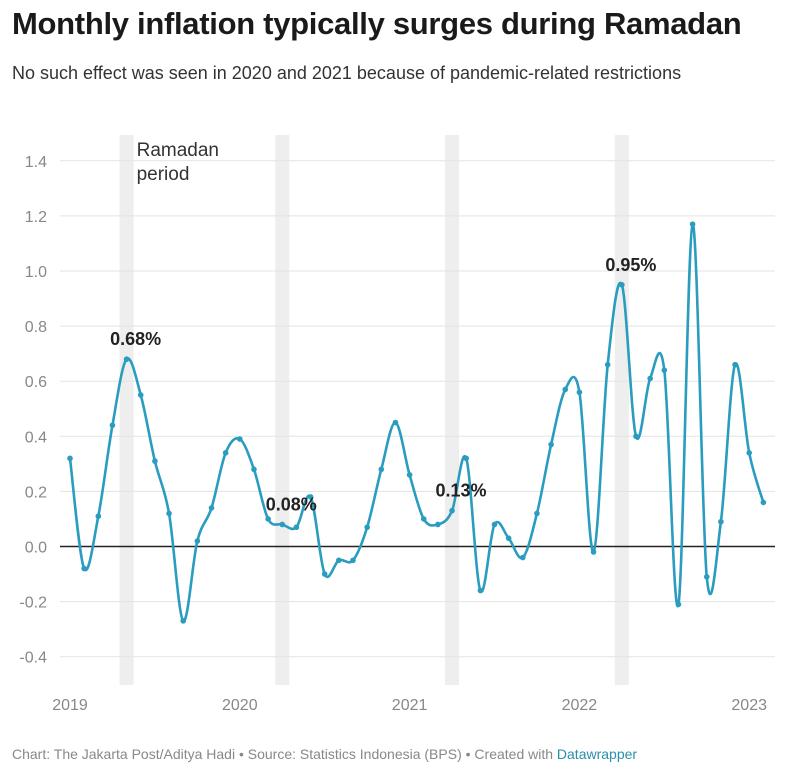 The height and width of the screenshot is (775, 799). I want to click on annotation-label-1: 0.68%, so click(135, 339).